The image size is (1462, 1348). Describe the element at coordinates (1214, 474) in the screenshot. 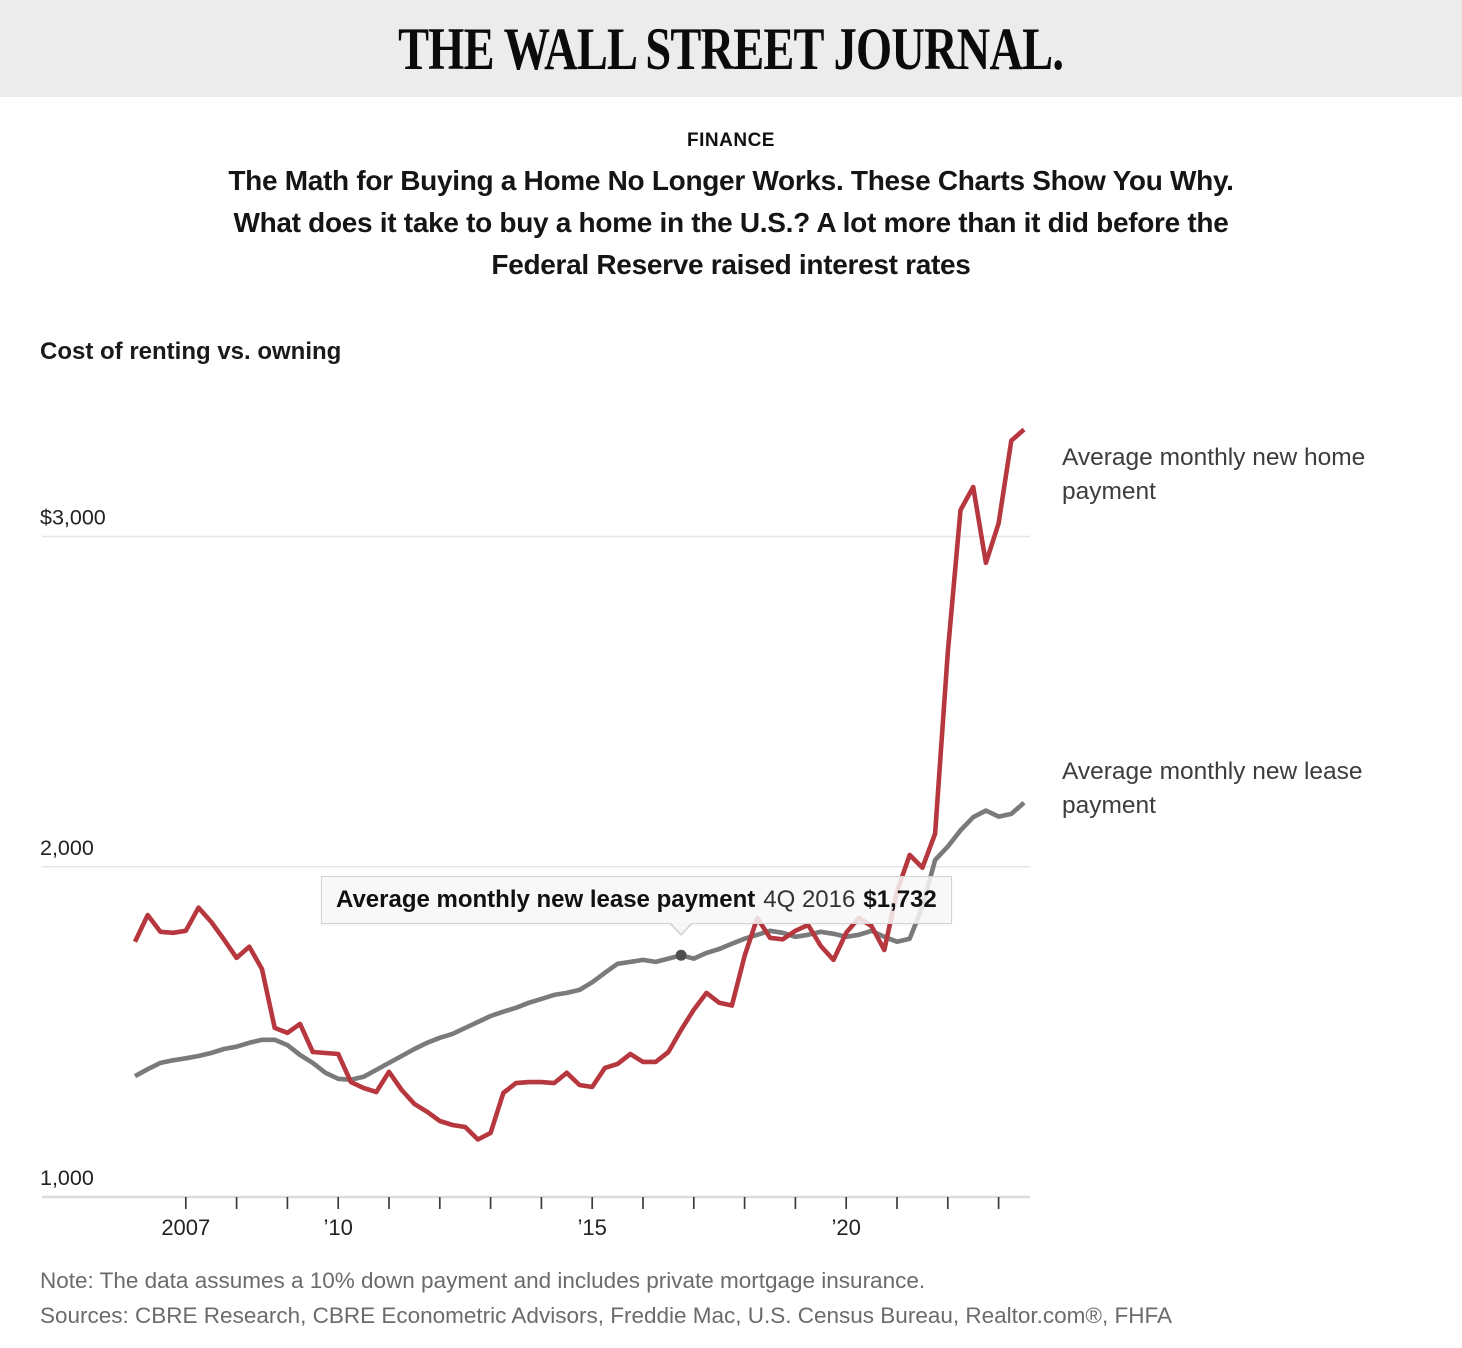

I see `series-label-home: Average monthly new home payment` at that location.